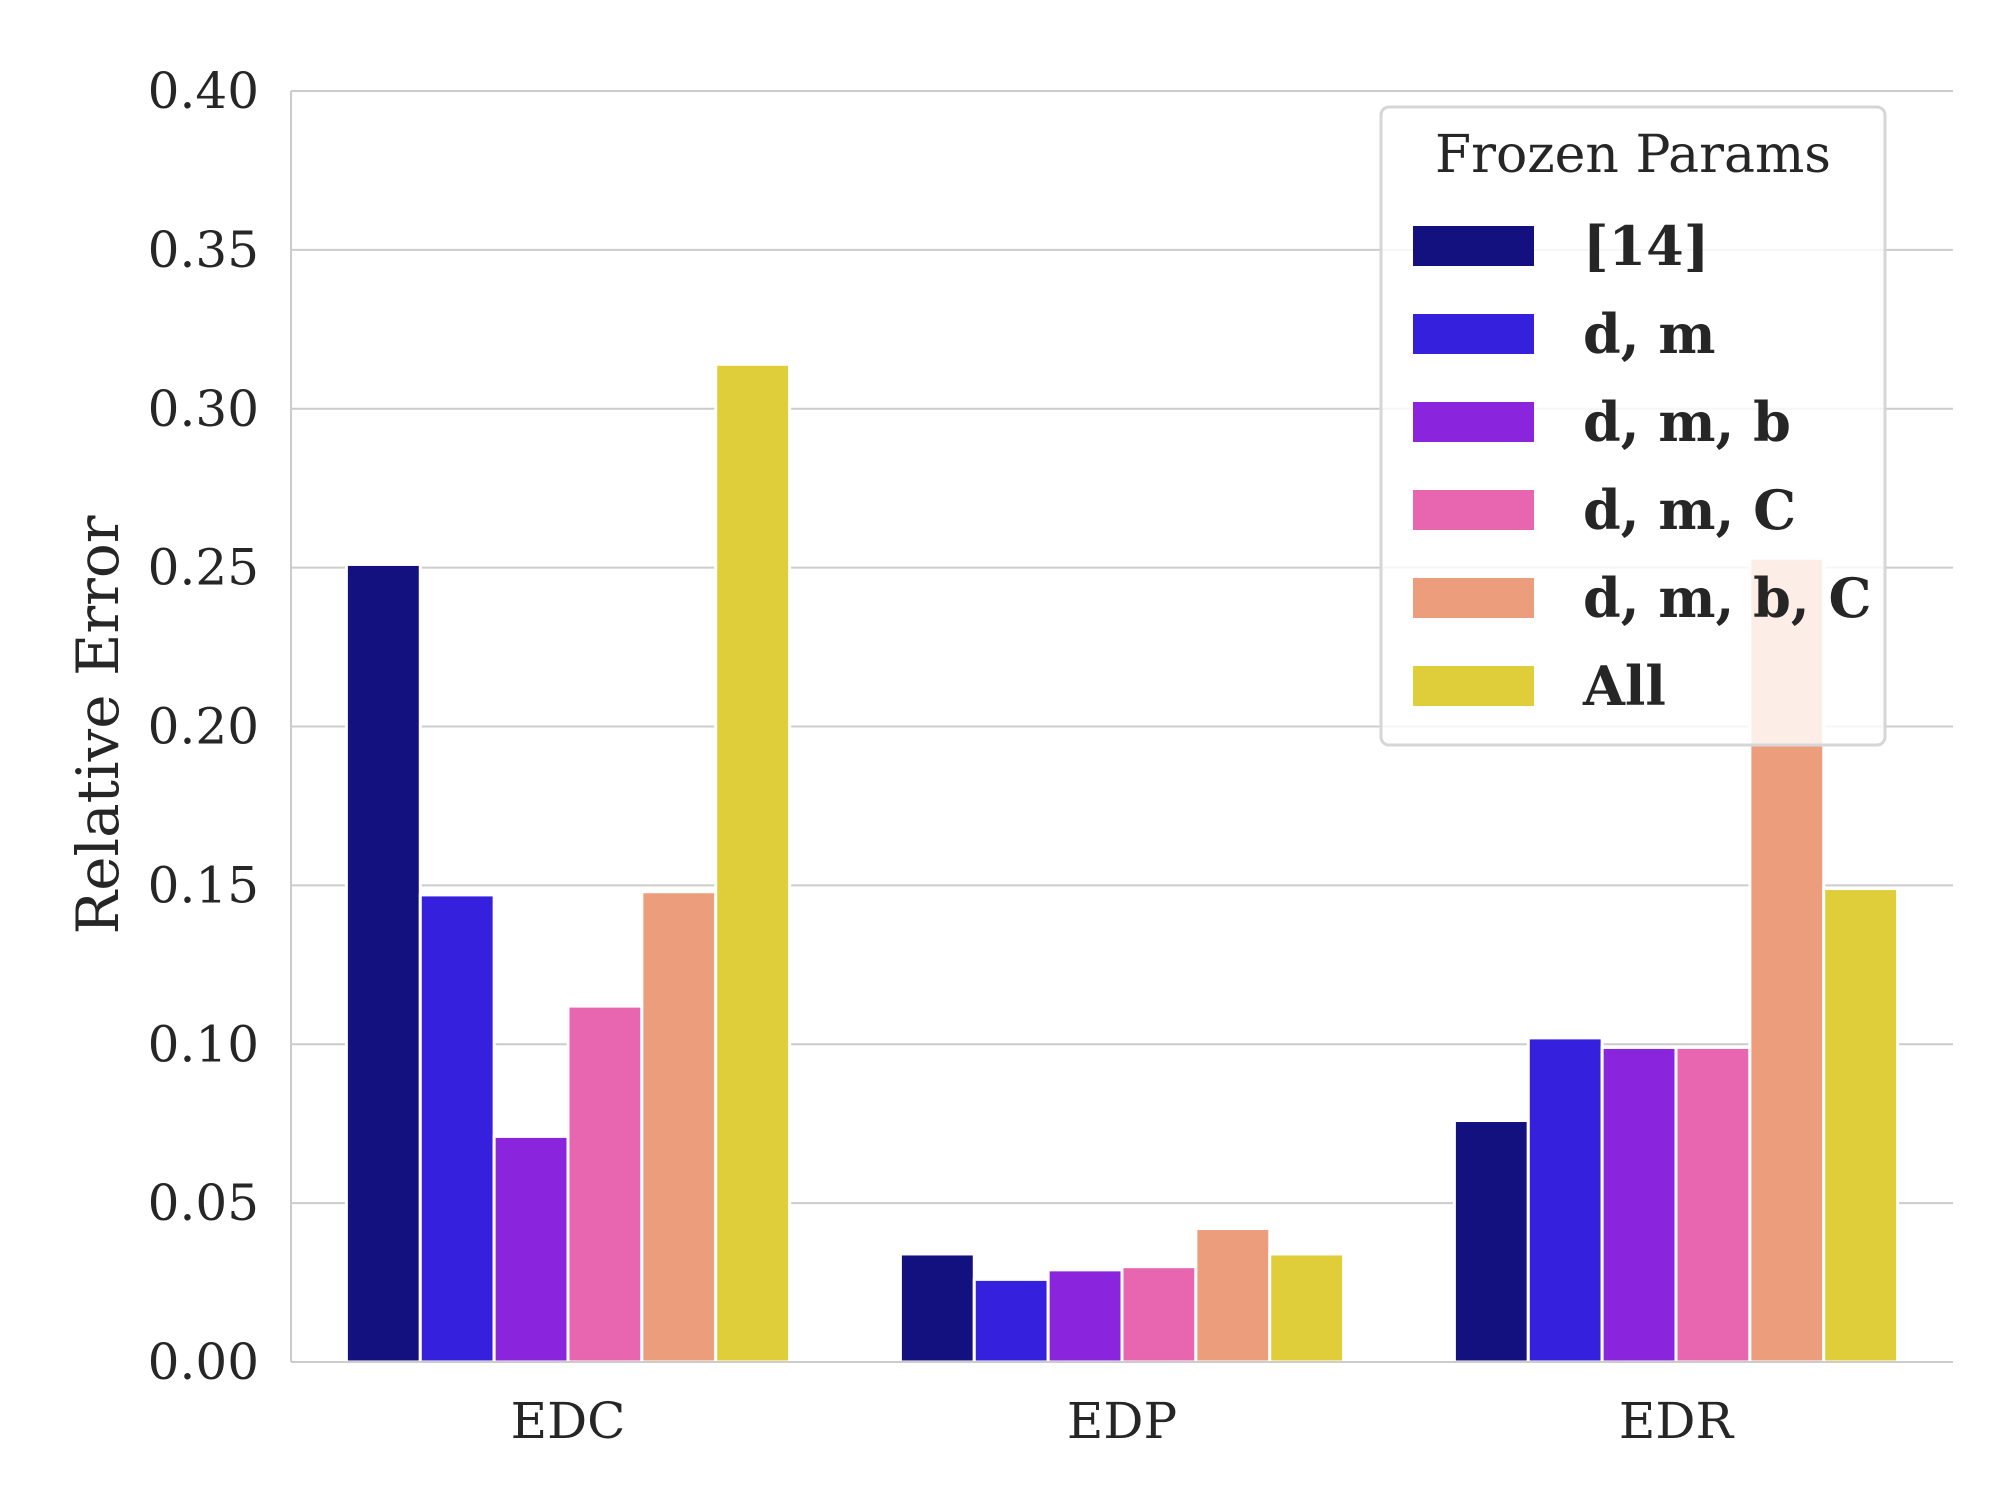  Describe the element at coordinates (1727, 598) in the screenshot. I see `legend-label: d, m, b, C` at that location.